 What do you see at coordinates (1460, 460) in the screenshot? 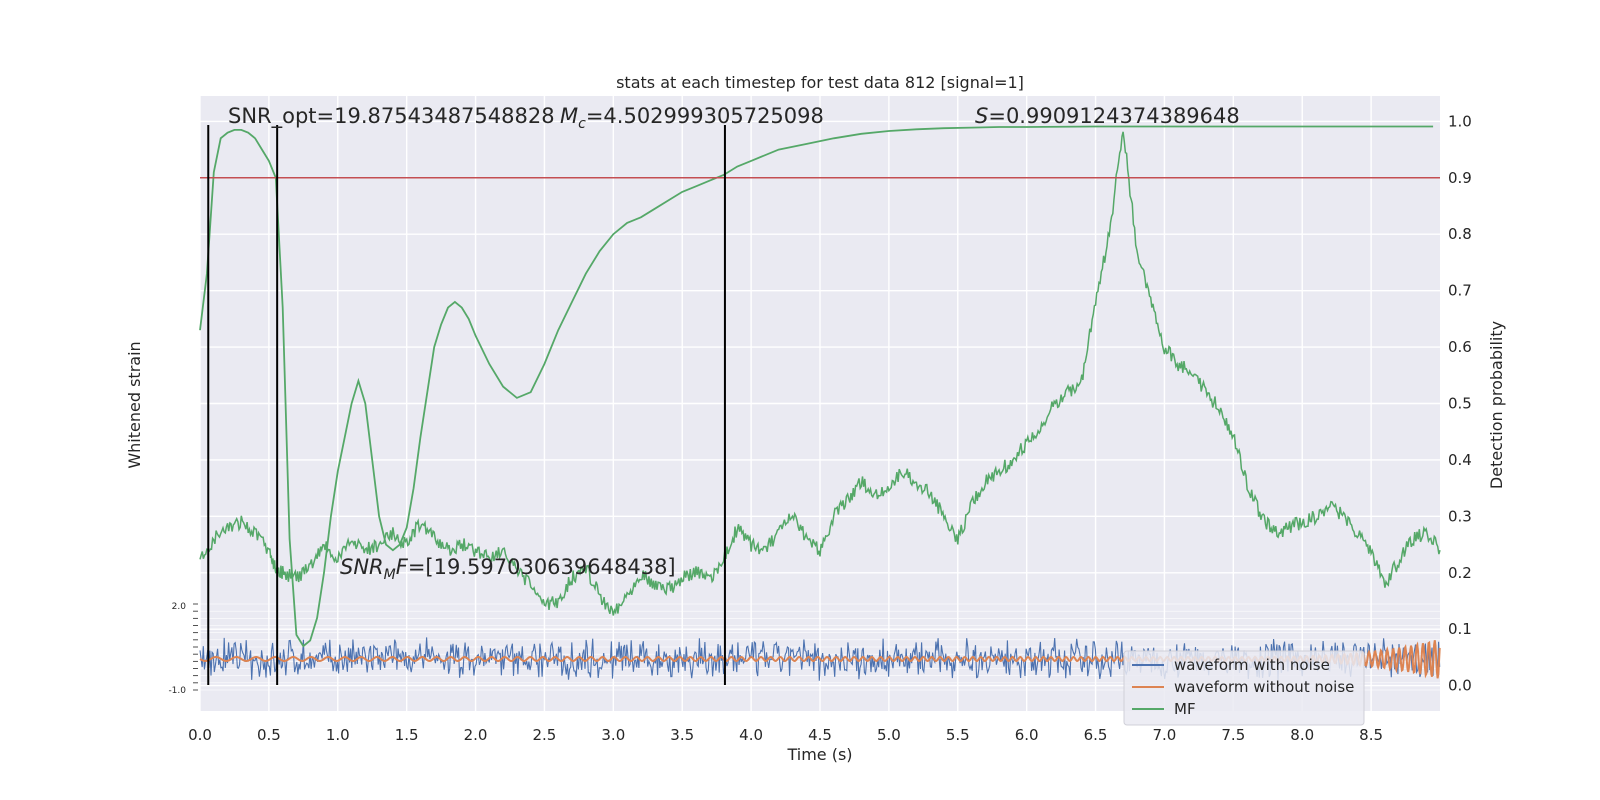
I see `y-tick-label: 0.4` at bounding box center [1460, 460].